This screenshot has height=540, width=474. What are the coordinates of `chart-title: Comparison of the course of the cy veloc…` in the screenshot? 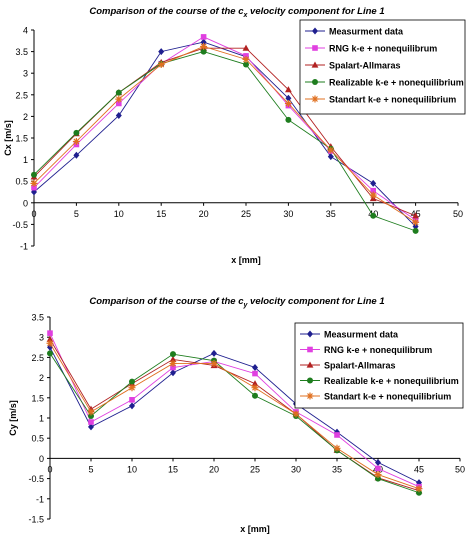 It's located at (237, 302).